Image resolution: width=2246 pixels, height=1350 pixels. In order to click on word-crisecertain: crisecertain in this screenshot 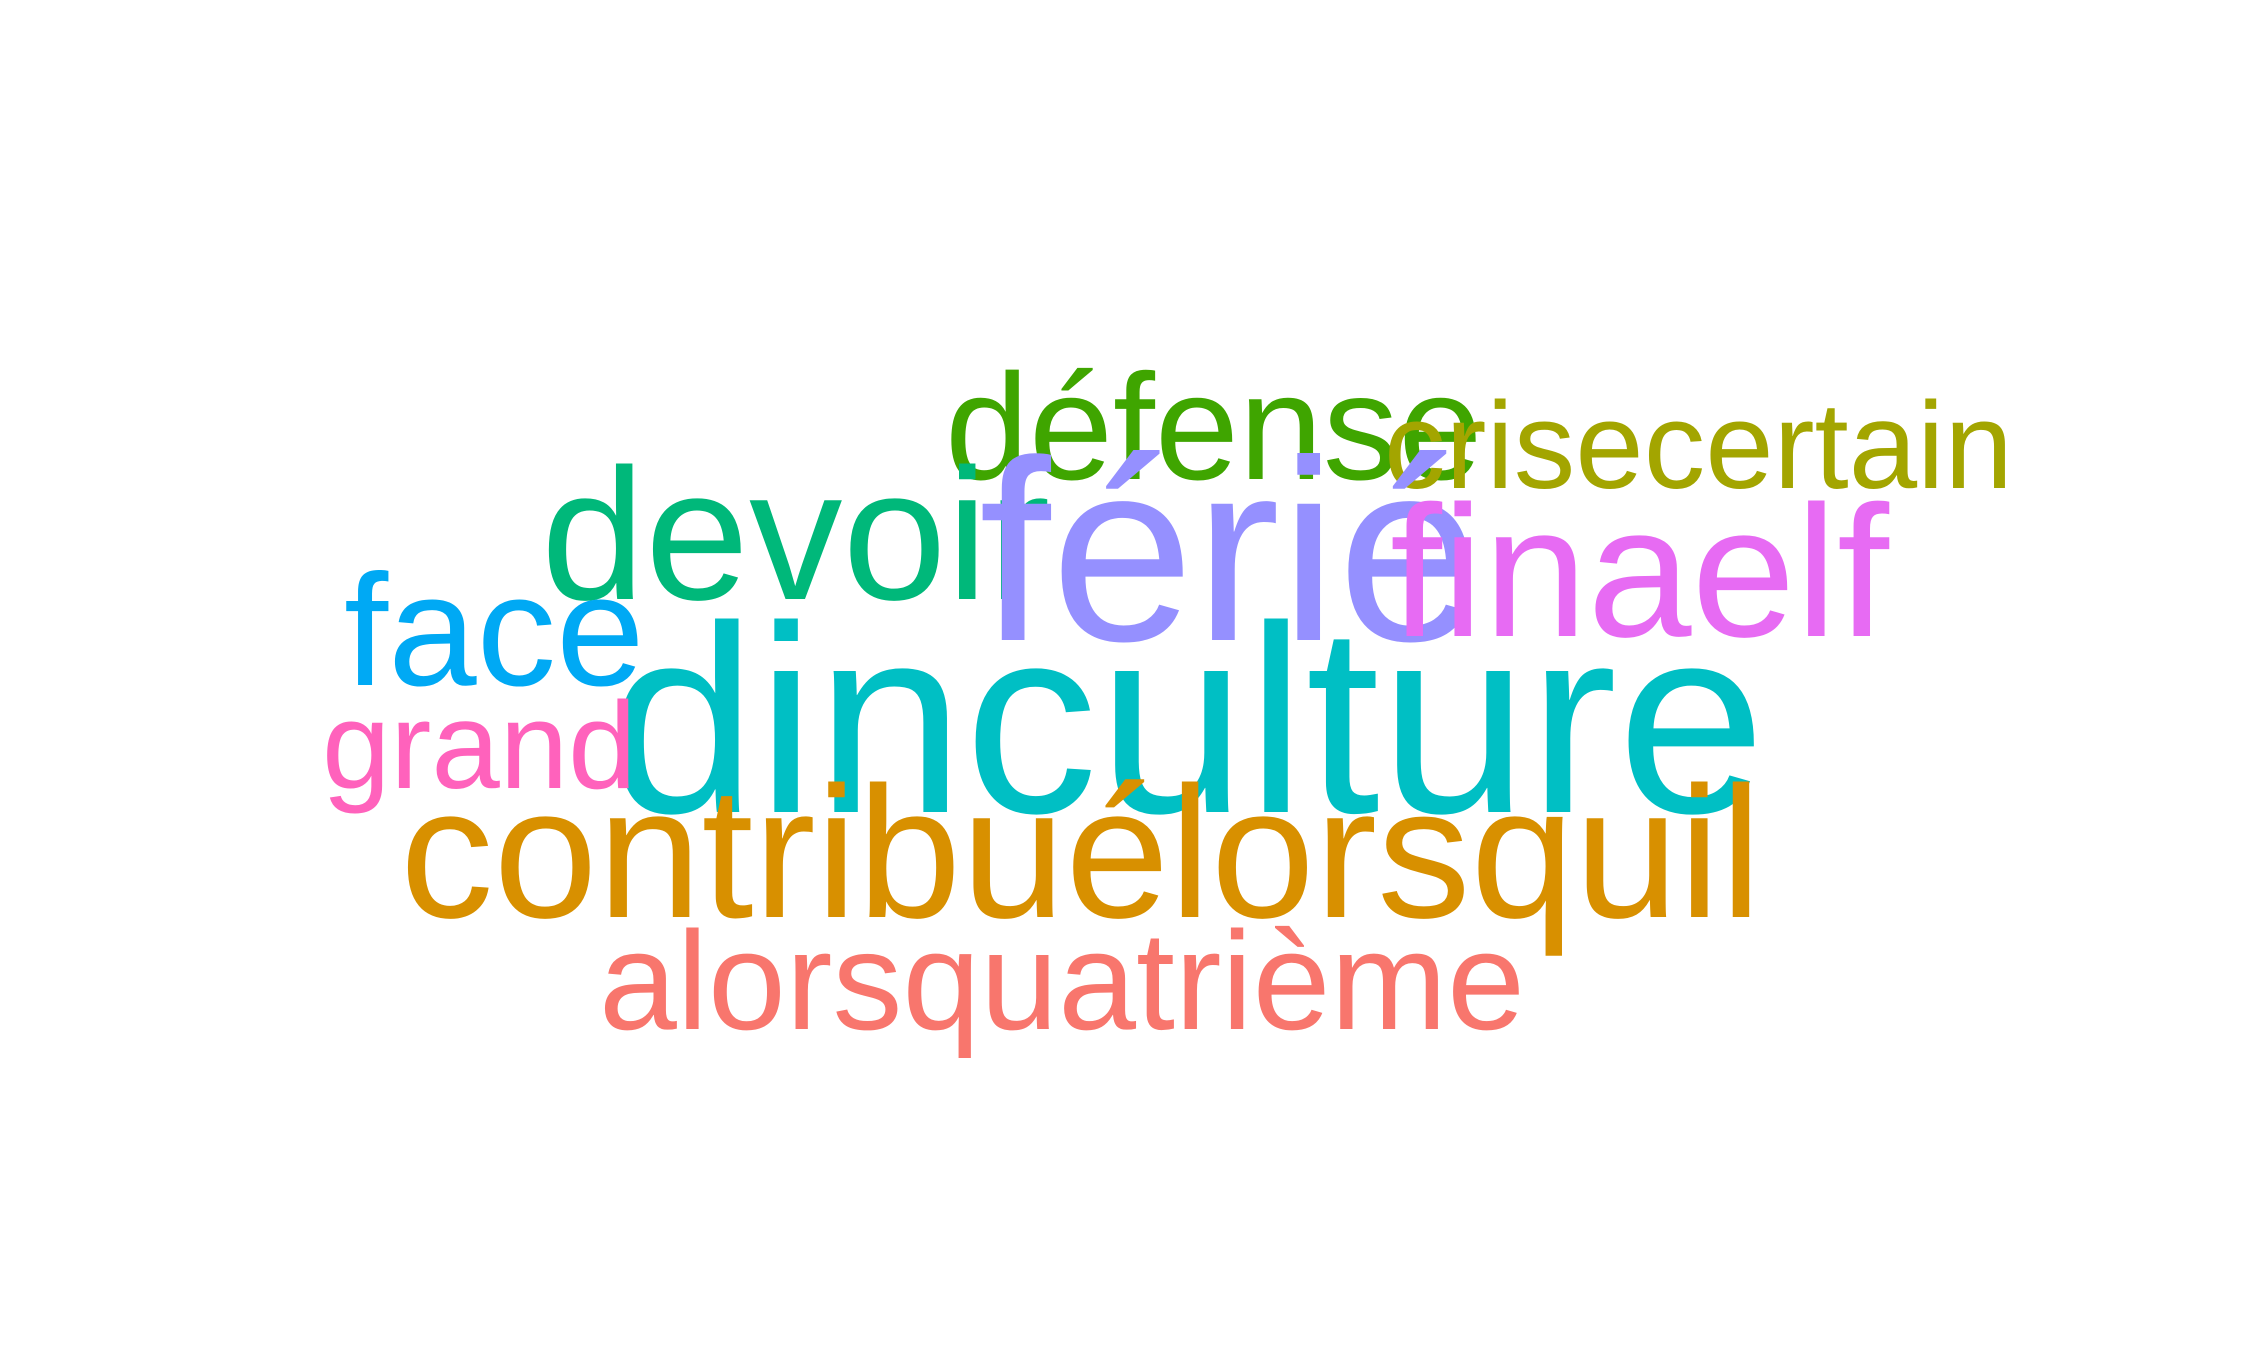, I will do `click(1698, 446)`.